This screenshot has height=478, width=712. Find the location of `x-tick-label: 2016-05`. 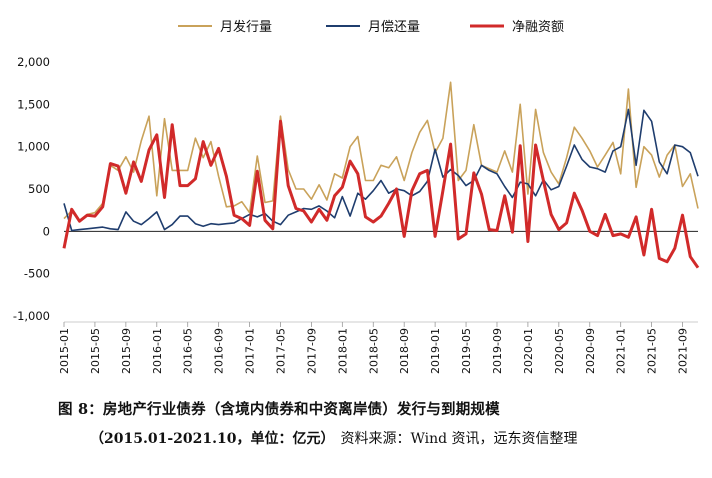

x-tick-label: 2016-05 is located at coordinates (188, 351).